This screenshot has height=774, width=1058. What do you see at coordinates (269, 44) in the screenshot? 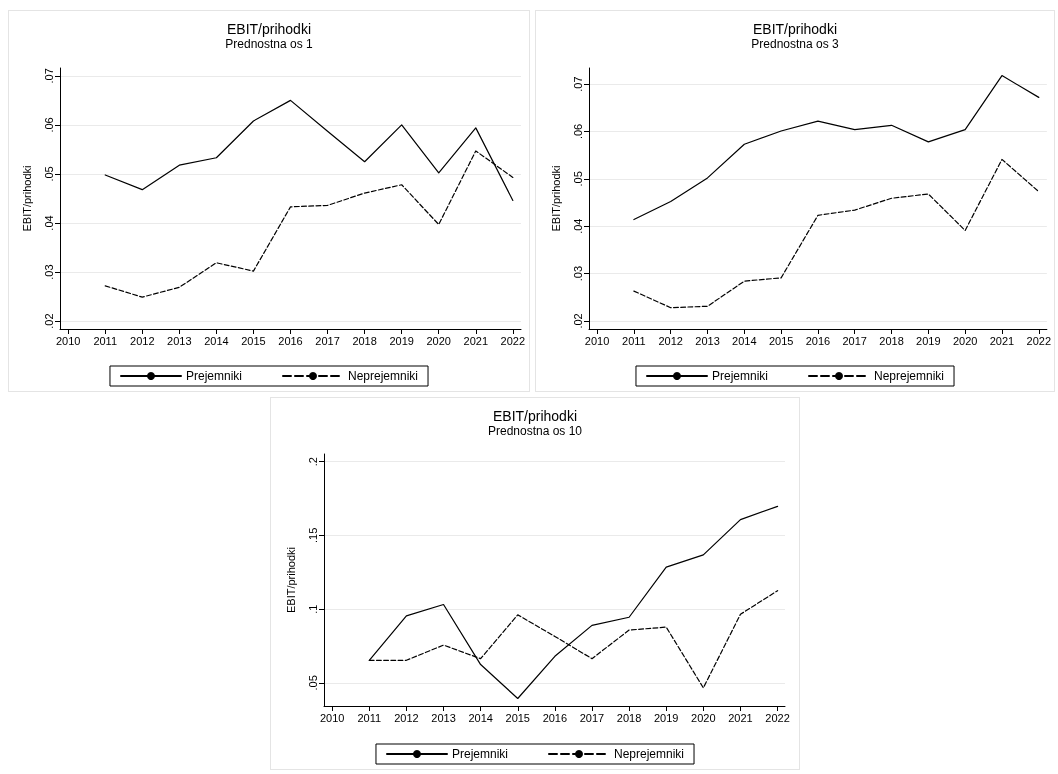
I see `chart-subtitle: Prednostna os 1` at bounding box center [269, 44].